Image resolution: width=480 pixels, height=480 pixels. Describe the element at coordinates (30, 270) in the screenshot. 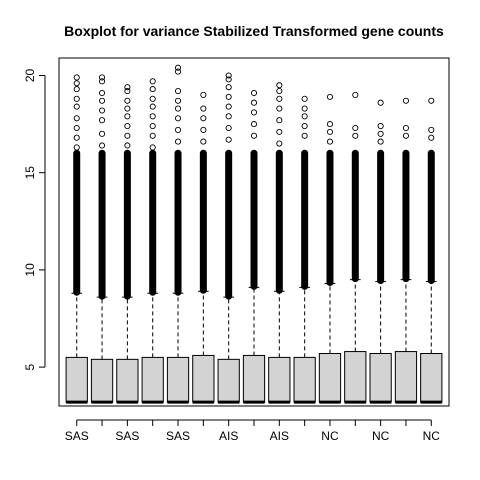

I see `y-tick-label: 10` at that location.